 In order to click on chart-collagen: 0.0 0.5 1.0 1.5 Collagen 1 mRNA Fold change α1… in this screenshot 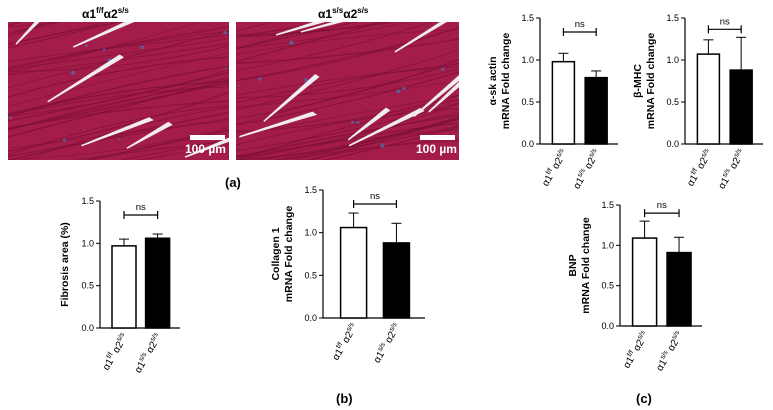, I will do `click(347, 275)`.